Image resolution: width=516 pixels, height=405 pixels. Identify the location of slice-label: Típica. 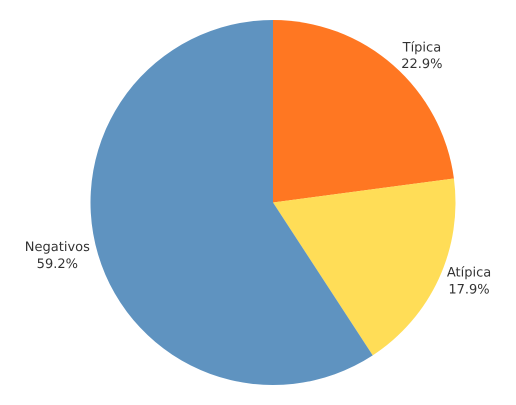
(422, 48).